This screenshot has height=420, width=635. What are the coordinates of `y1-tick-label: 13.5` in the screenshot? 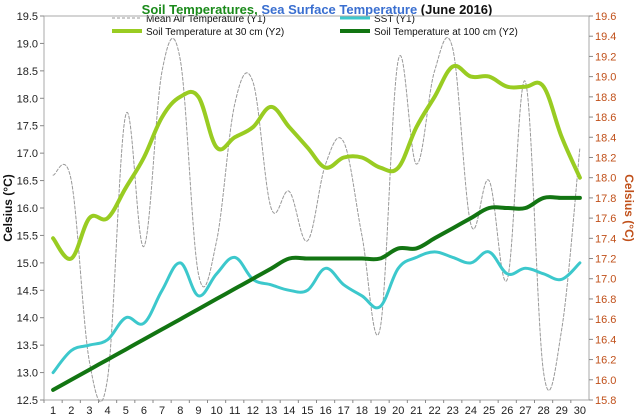 It's located at (27, 346).